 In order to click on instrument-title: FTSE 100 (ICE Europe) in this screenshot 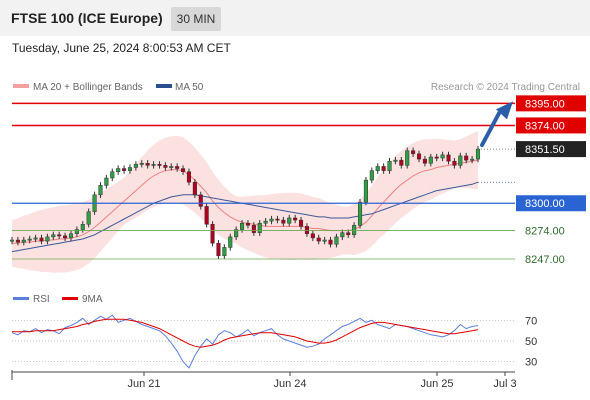, I will do `click(87, 18)`.